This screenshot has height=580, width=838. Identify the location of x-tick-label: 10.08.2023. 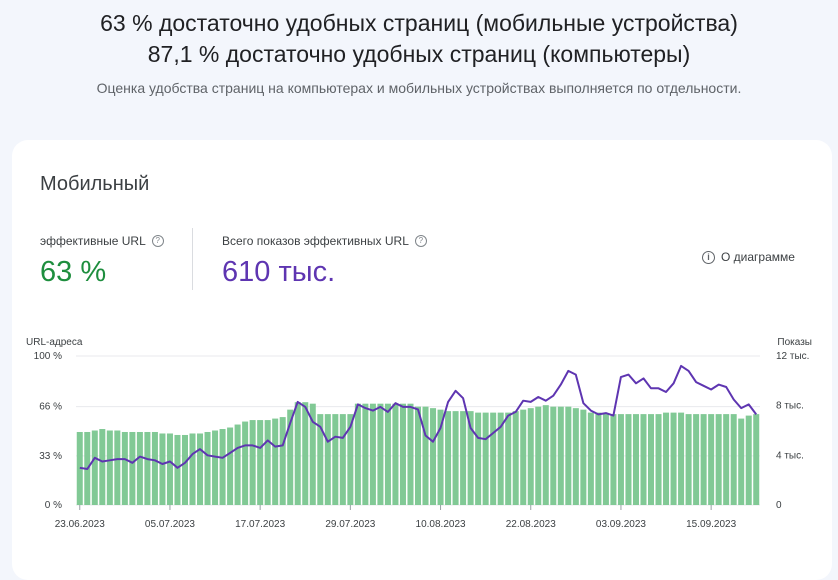
(441, 524).